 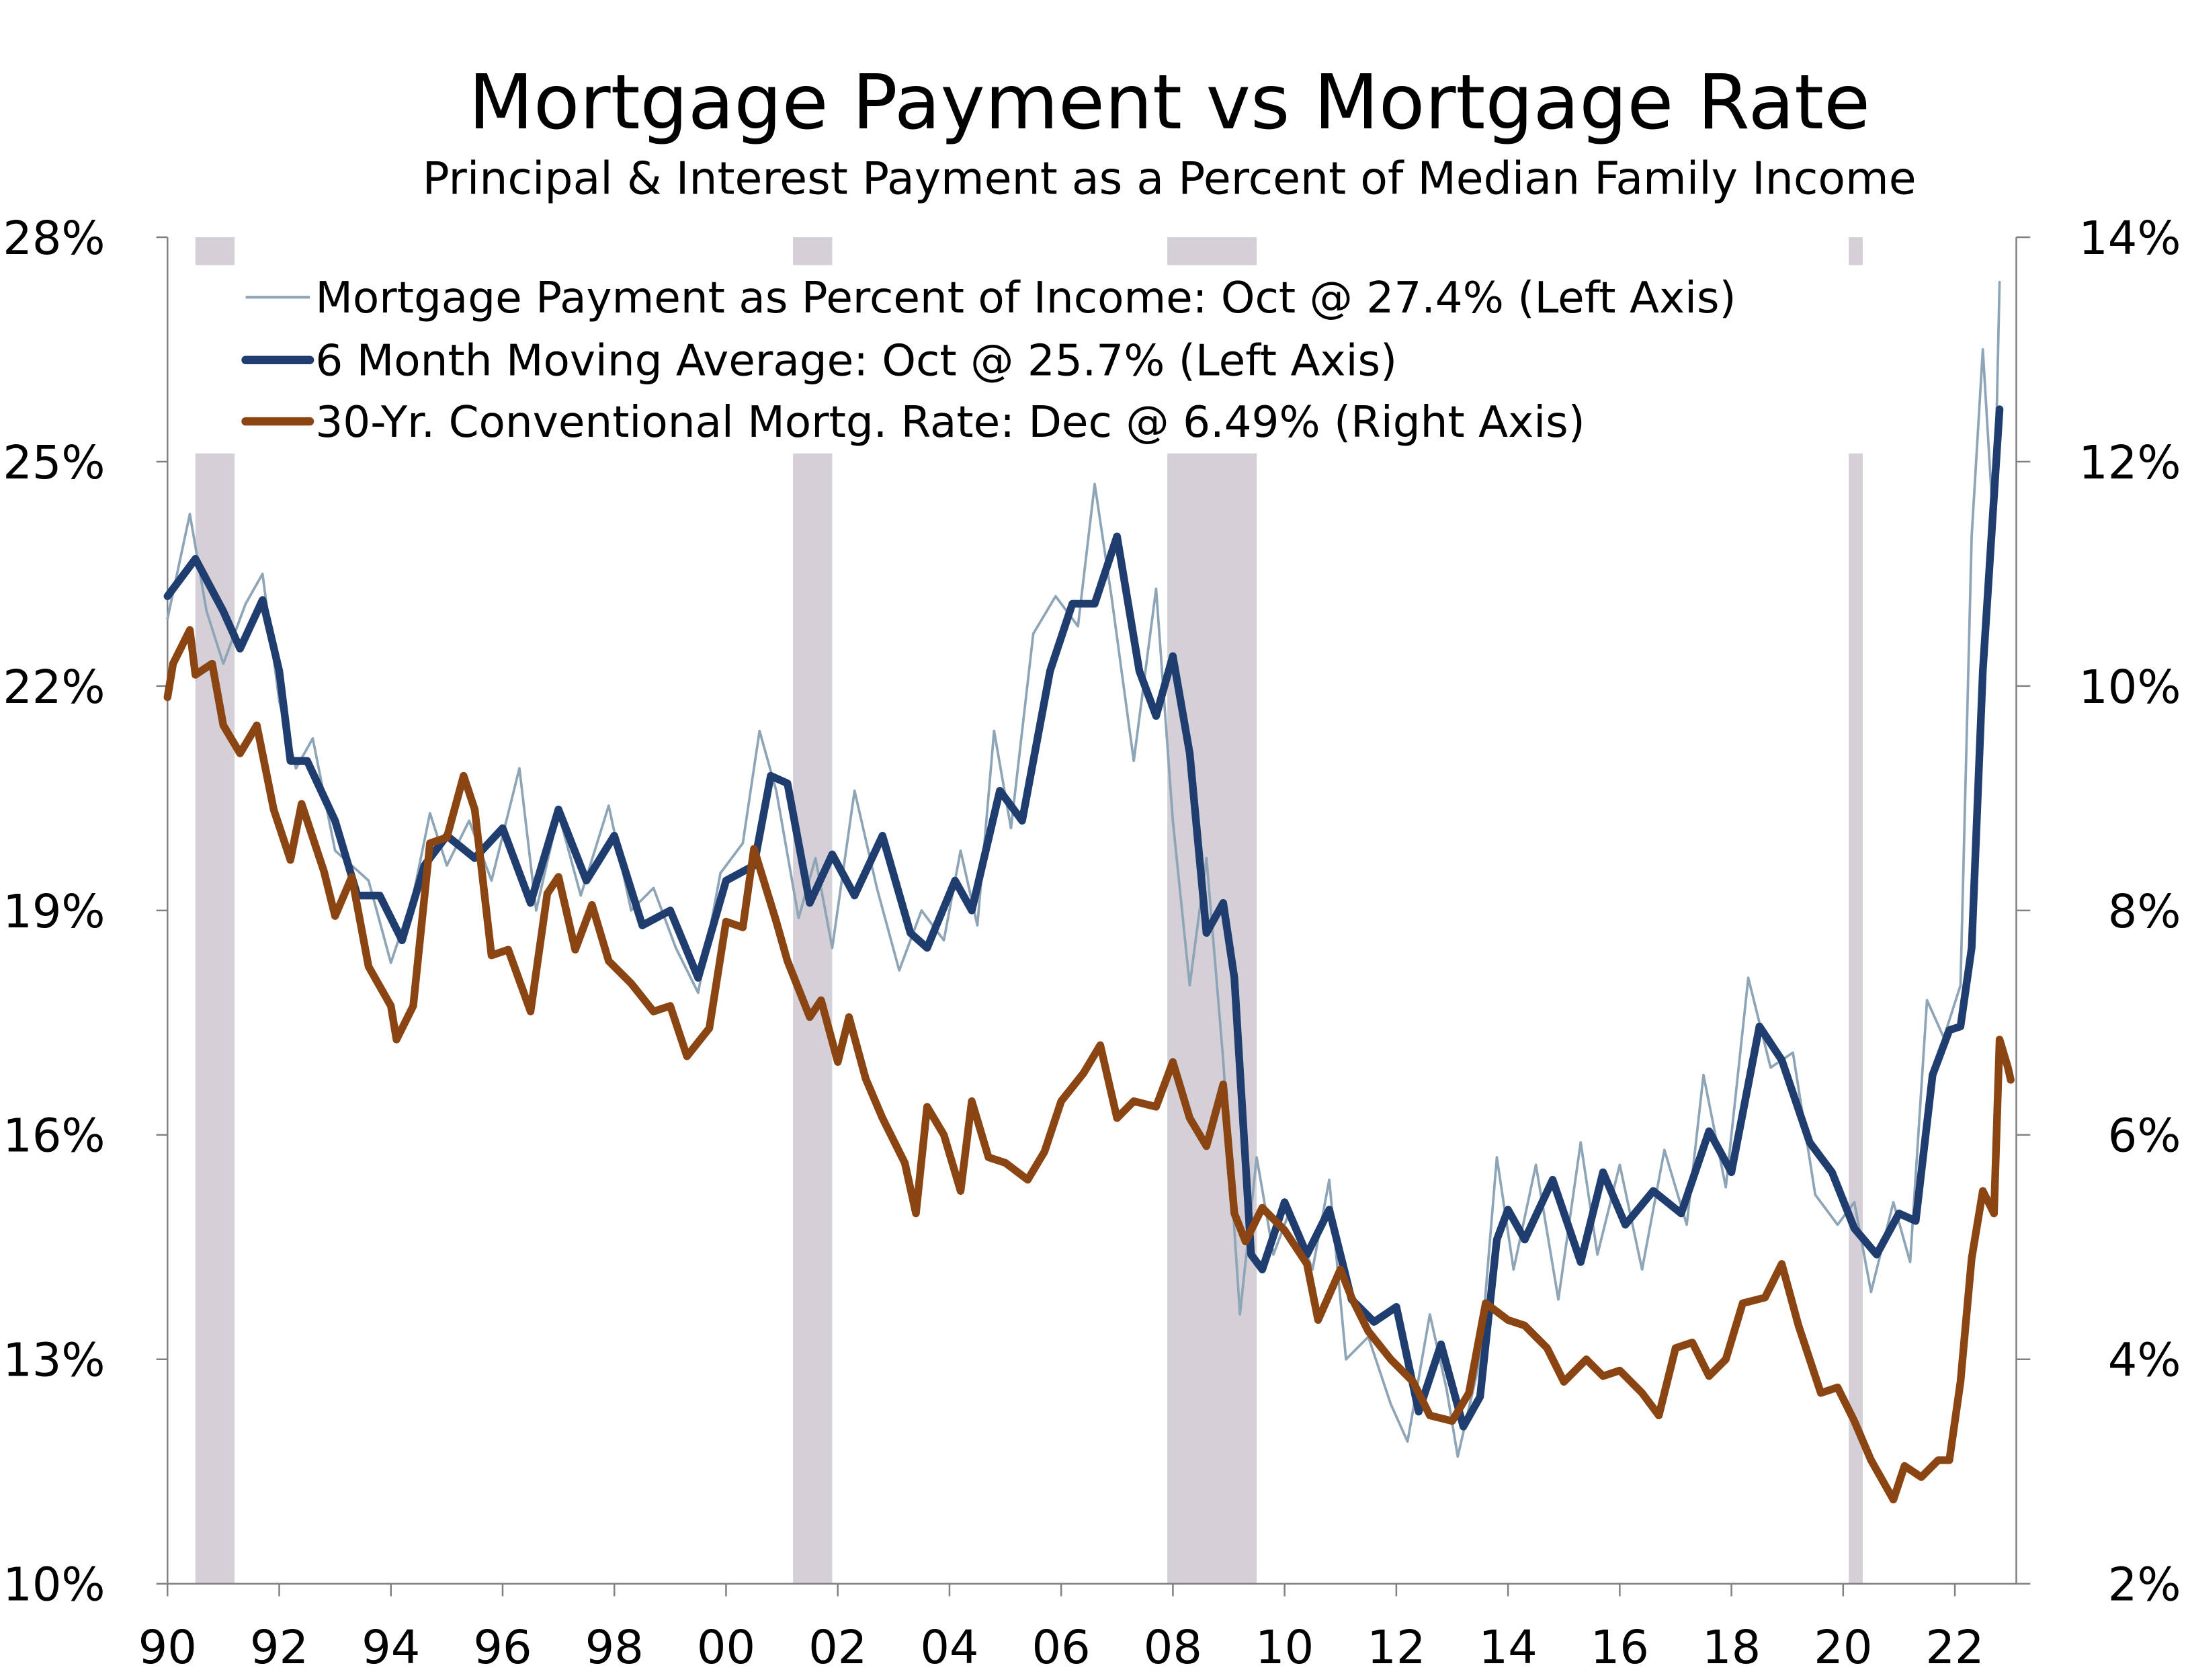 I want to click on left-tick-label: 25%, so click(x=54, y=463).